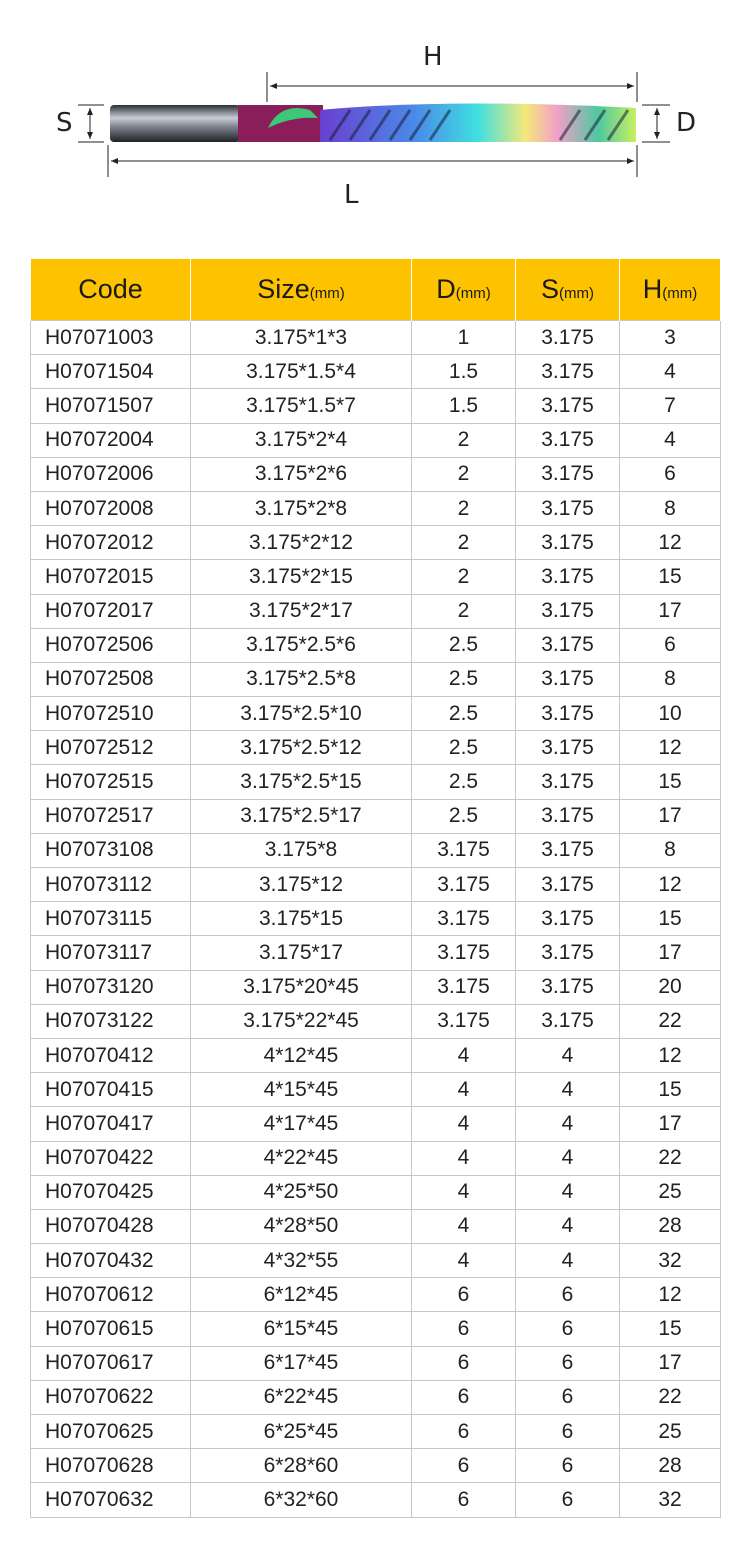  I want to click on d-cell: 1, so click(463, 337).